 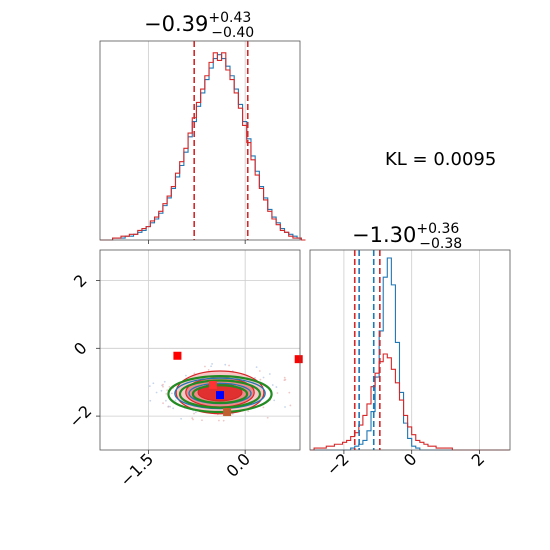 I want to click on green-ellipse, so click(x=220, y=394).